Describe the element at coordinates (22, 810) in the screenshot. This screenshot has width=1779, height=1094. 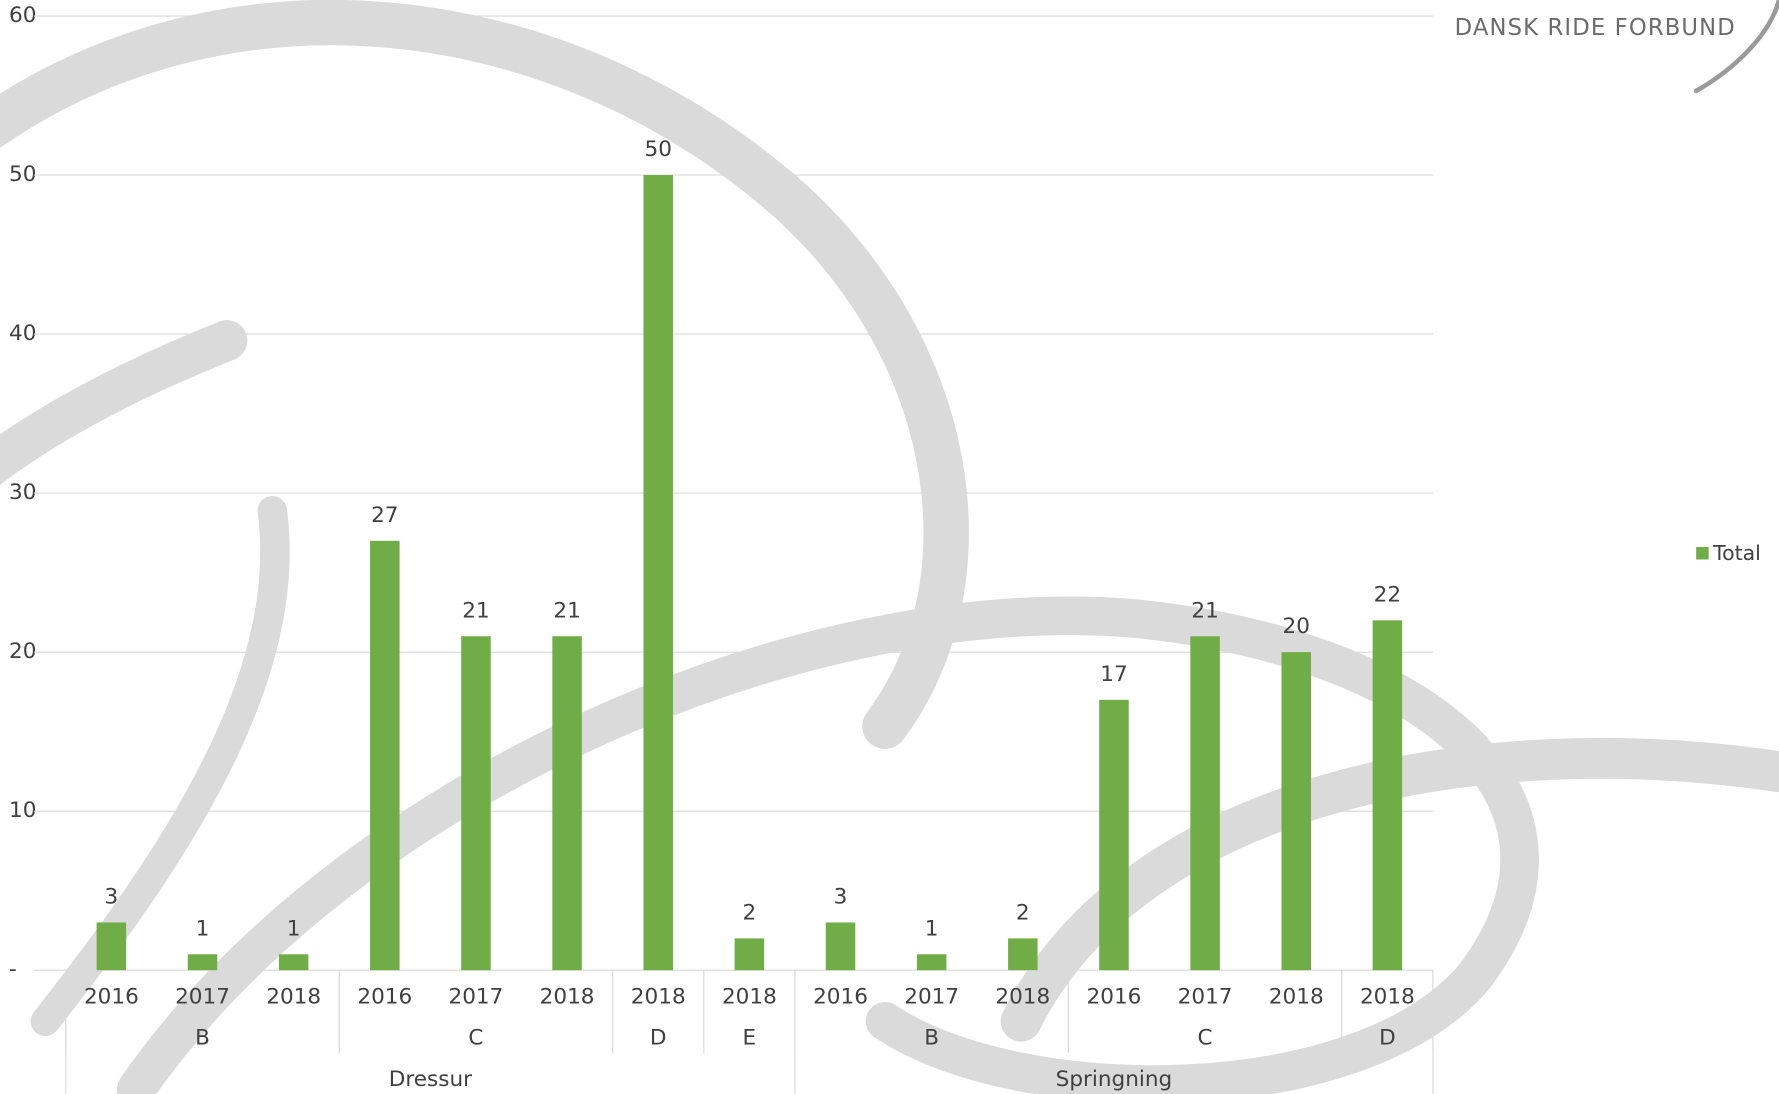
I see `y-tick-label: 10` at that location.